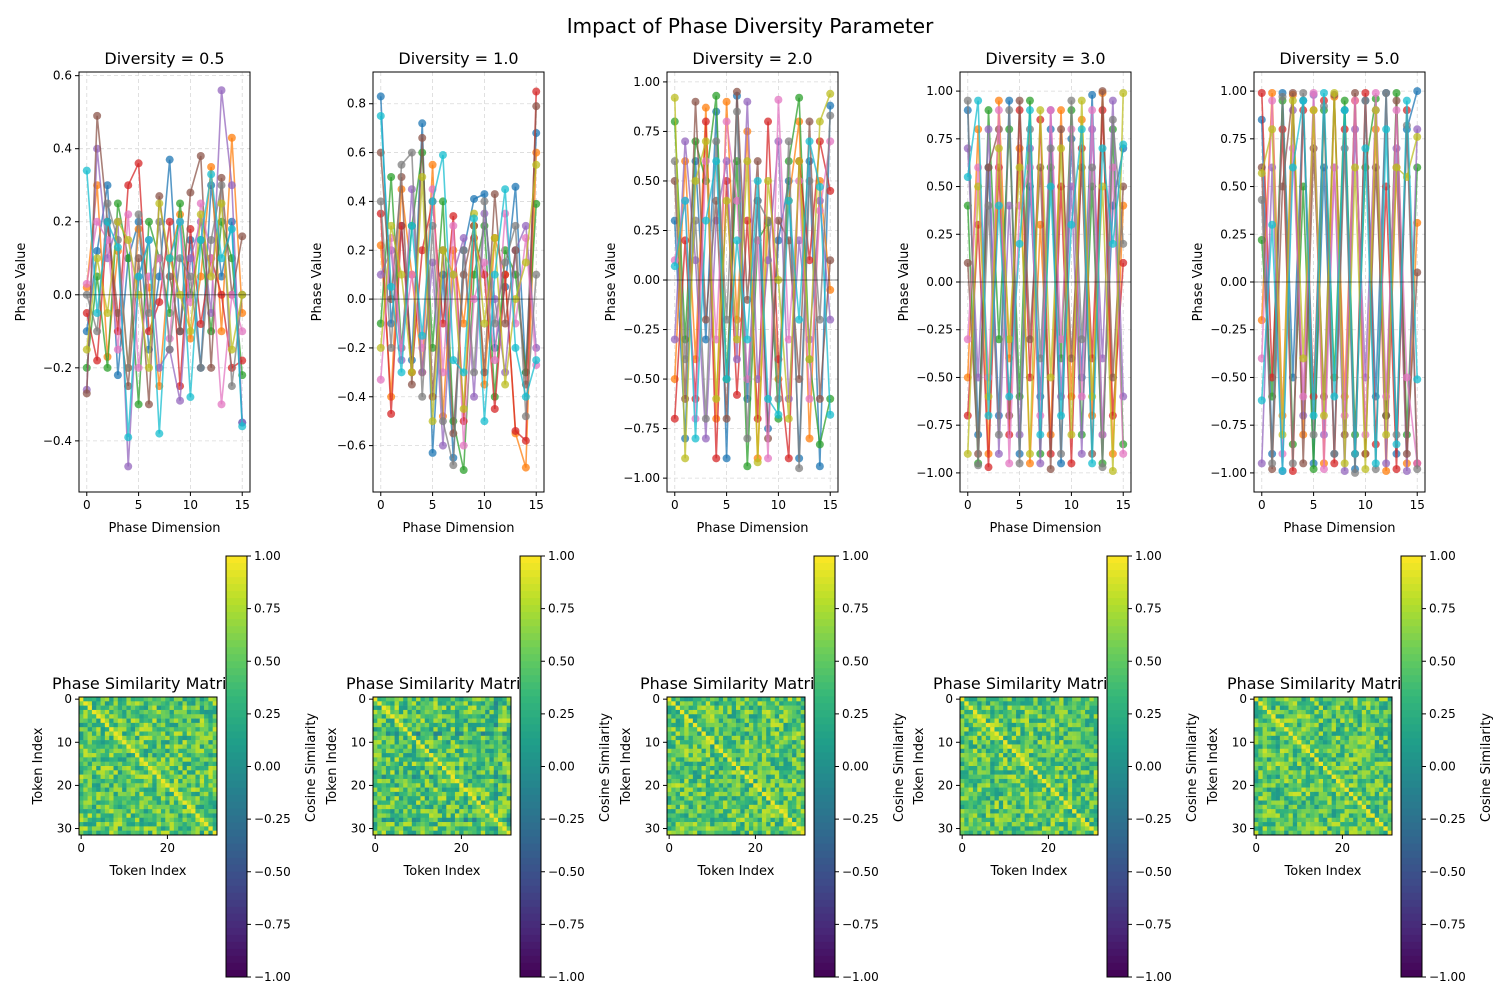 This screenshot has width=1500, height=1000. What do you see at coordinates (1020, 505) in the screenshot?
I see `x-tick-label: 5` at bounding box center [1020, 505].